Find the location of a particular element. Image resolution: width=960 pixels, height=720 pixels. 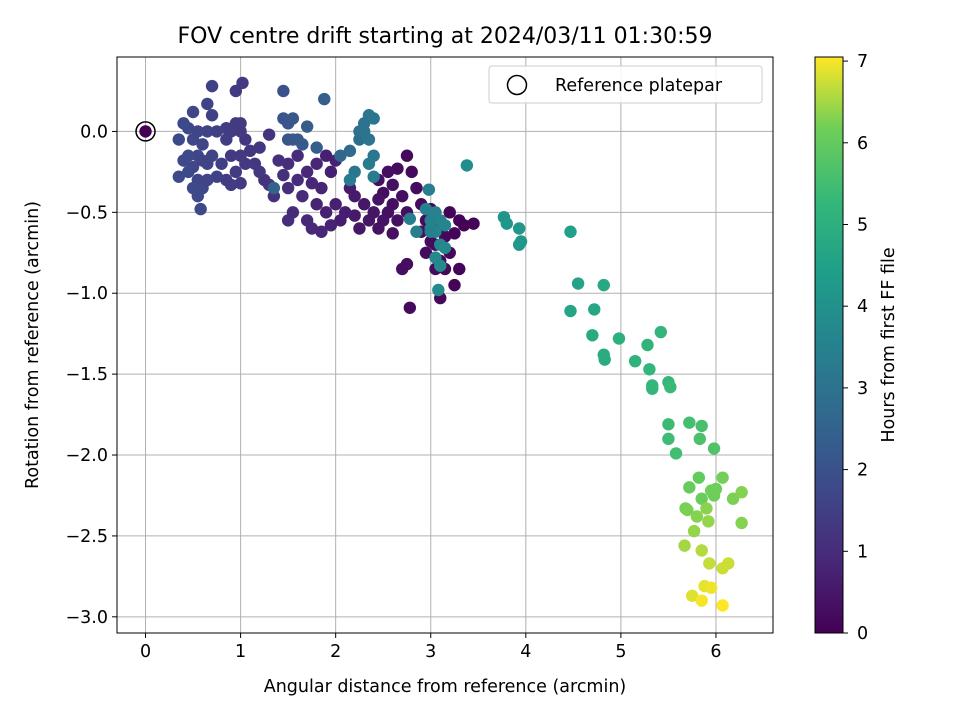

y-tick-label: 0.0 is located at coordinates (94, 132).